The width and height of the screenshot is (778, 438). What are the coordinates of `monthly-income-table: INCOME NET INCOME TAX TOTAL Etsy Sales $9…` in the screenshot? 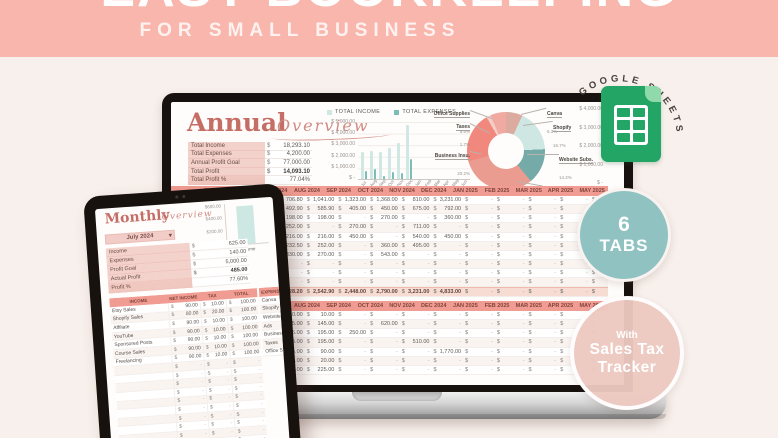 It's located at (199, 362).